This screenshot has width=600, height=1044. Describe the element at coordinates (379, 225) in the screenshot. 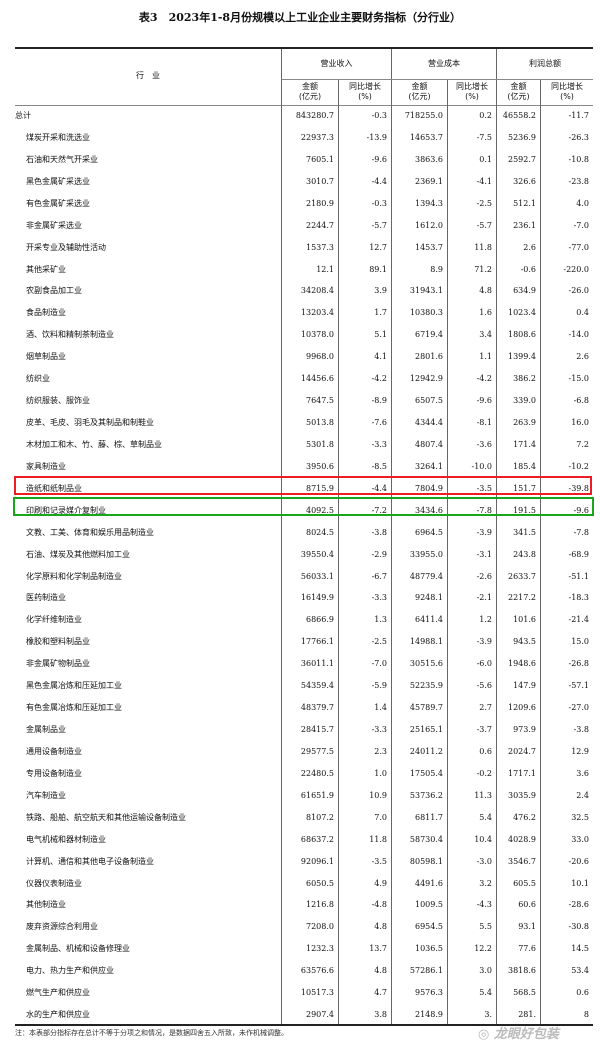

I see `revenue-growth: -5.7` at that location.